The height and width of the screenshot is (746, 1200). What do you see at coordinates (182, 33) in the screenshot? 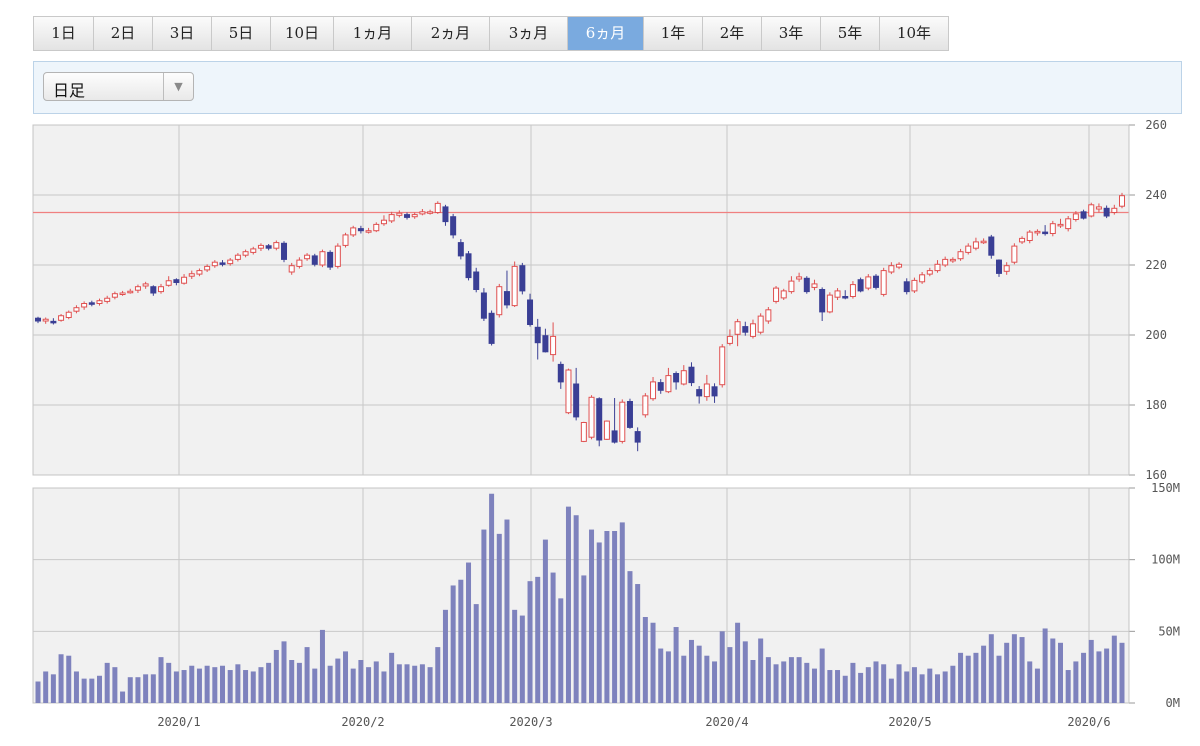
I see `range-tab-2: 3日` at bounding box center [182, 33].